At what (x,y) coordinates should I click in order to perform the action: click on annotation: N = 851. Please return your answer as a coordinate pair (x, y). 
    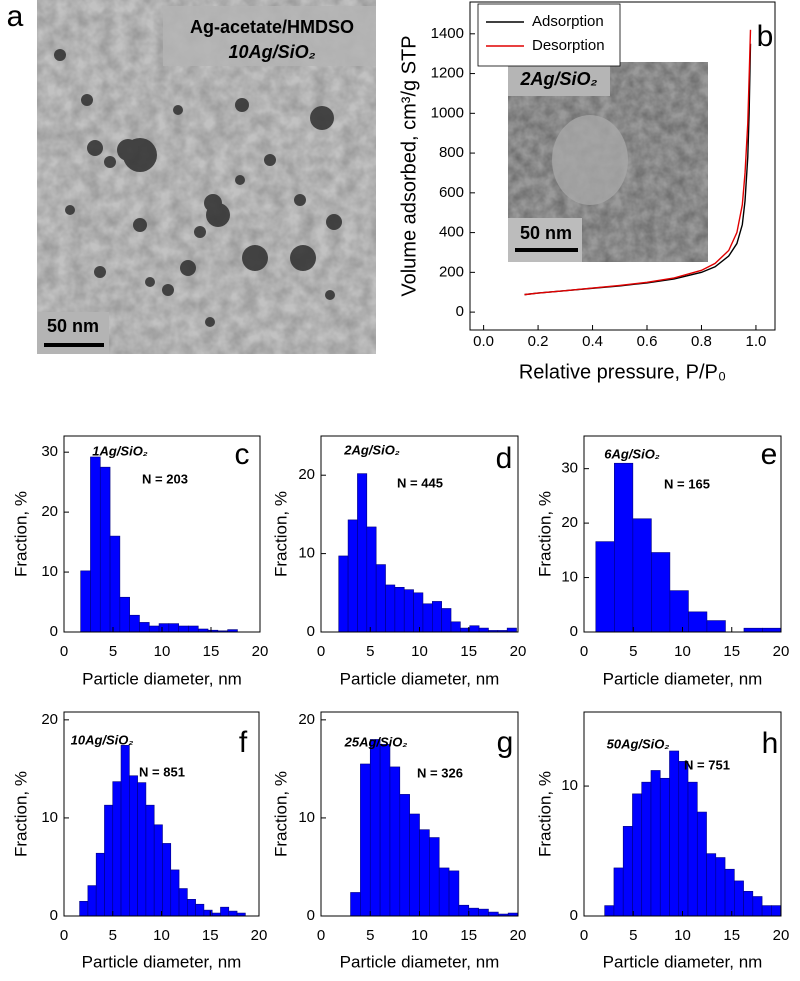
    Looking at the image, I should click on (162, 771).